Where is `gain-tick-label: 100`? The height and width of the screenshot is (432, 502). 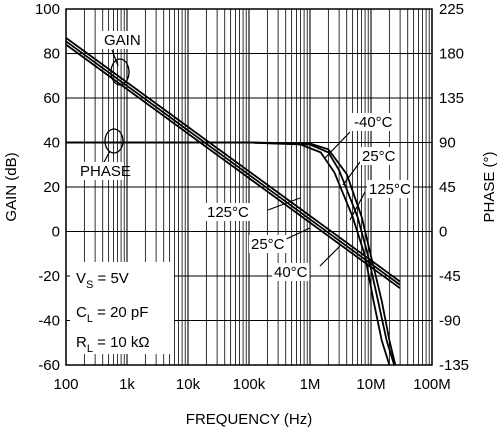
gain-tick-label: 100 is located at coordinates (47, 9).